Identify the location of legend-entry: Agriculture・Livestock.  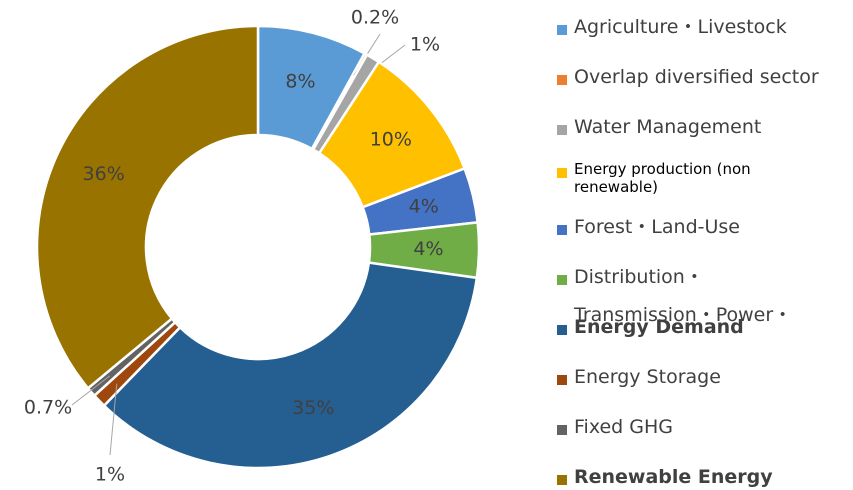
(699, 31).